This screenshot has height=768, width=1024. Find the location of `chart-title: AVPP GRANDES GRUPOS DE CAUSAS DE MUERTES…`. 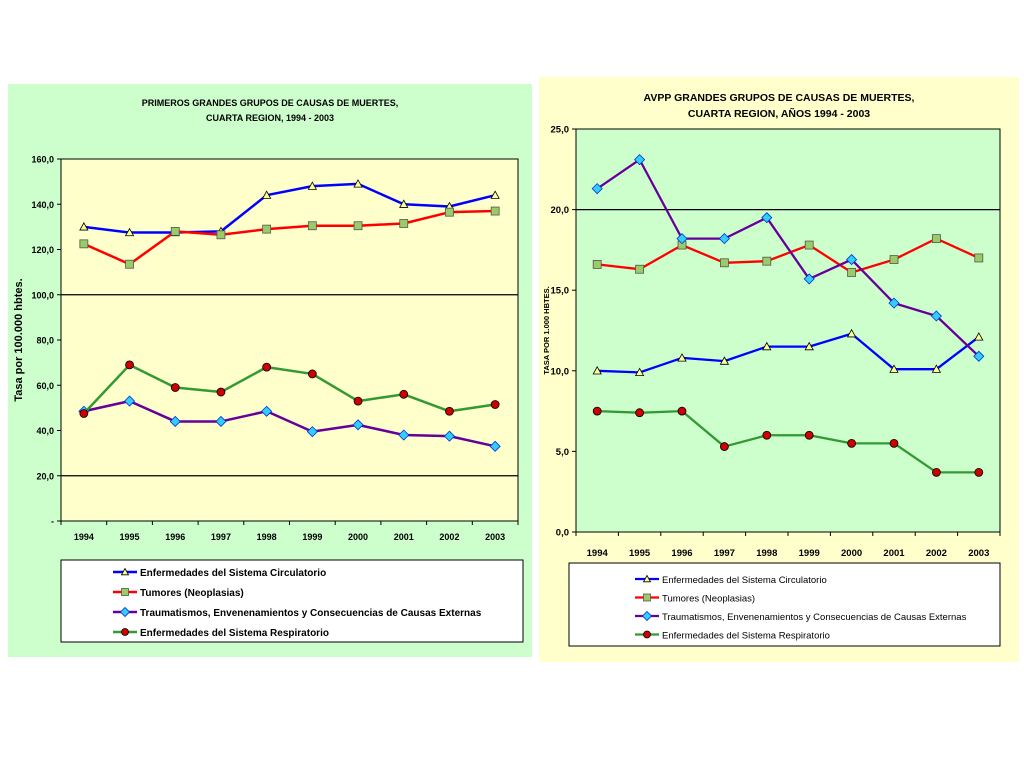

chart-title: AVPP GRANDES GRUPOS DE CAUSAS DE MUERTES… is located at coordinates (779, 98).